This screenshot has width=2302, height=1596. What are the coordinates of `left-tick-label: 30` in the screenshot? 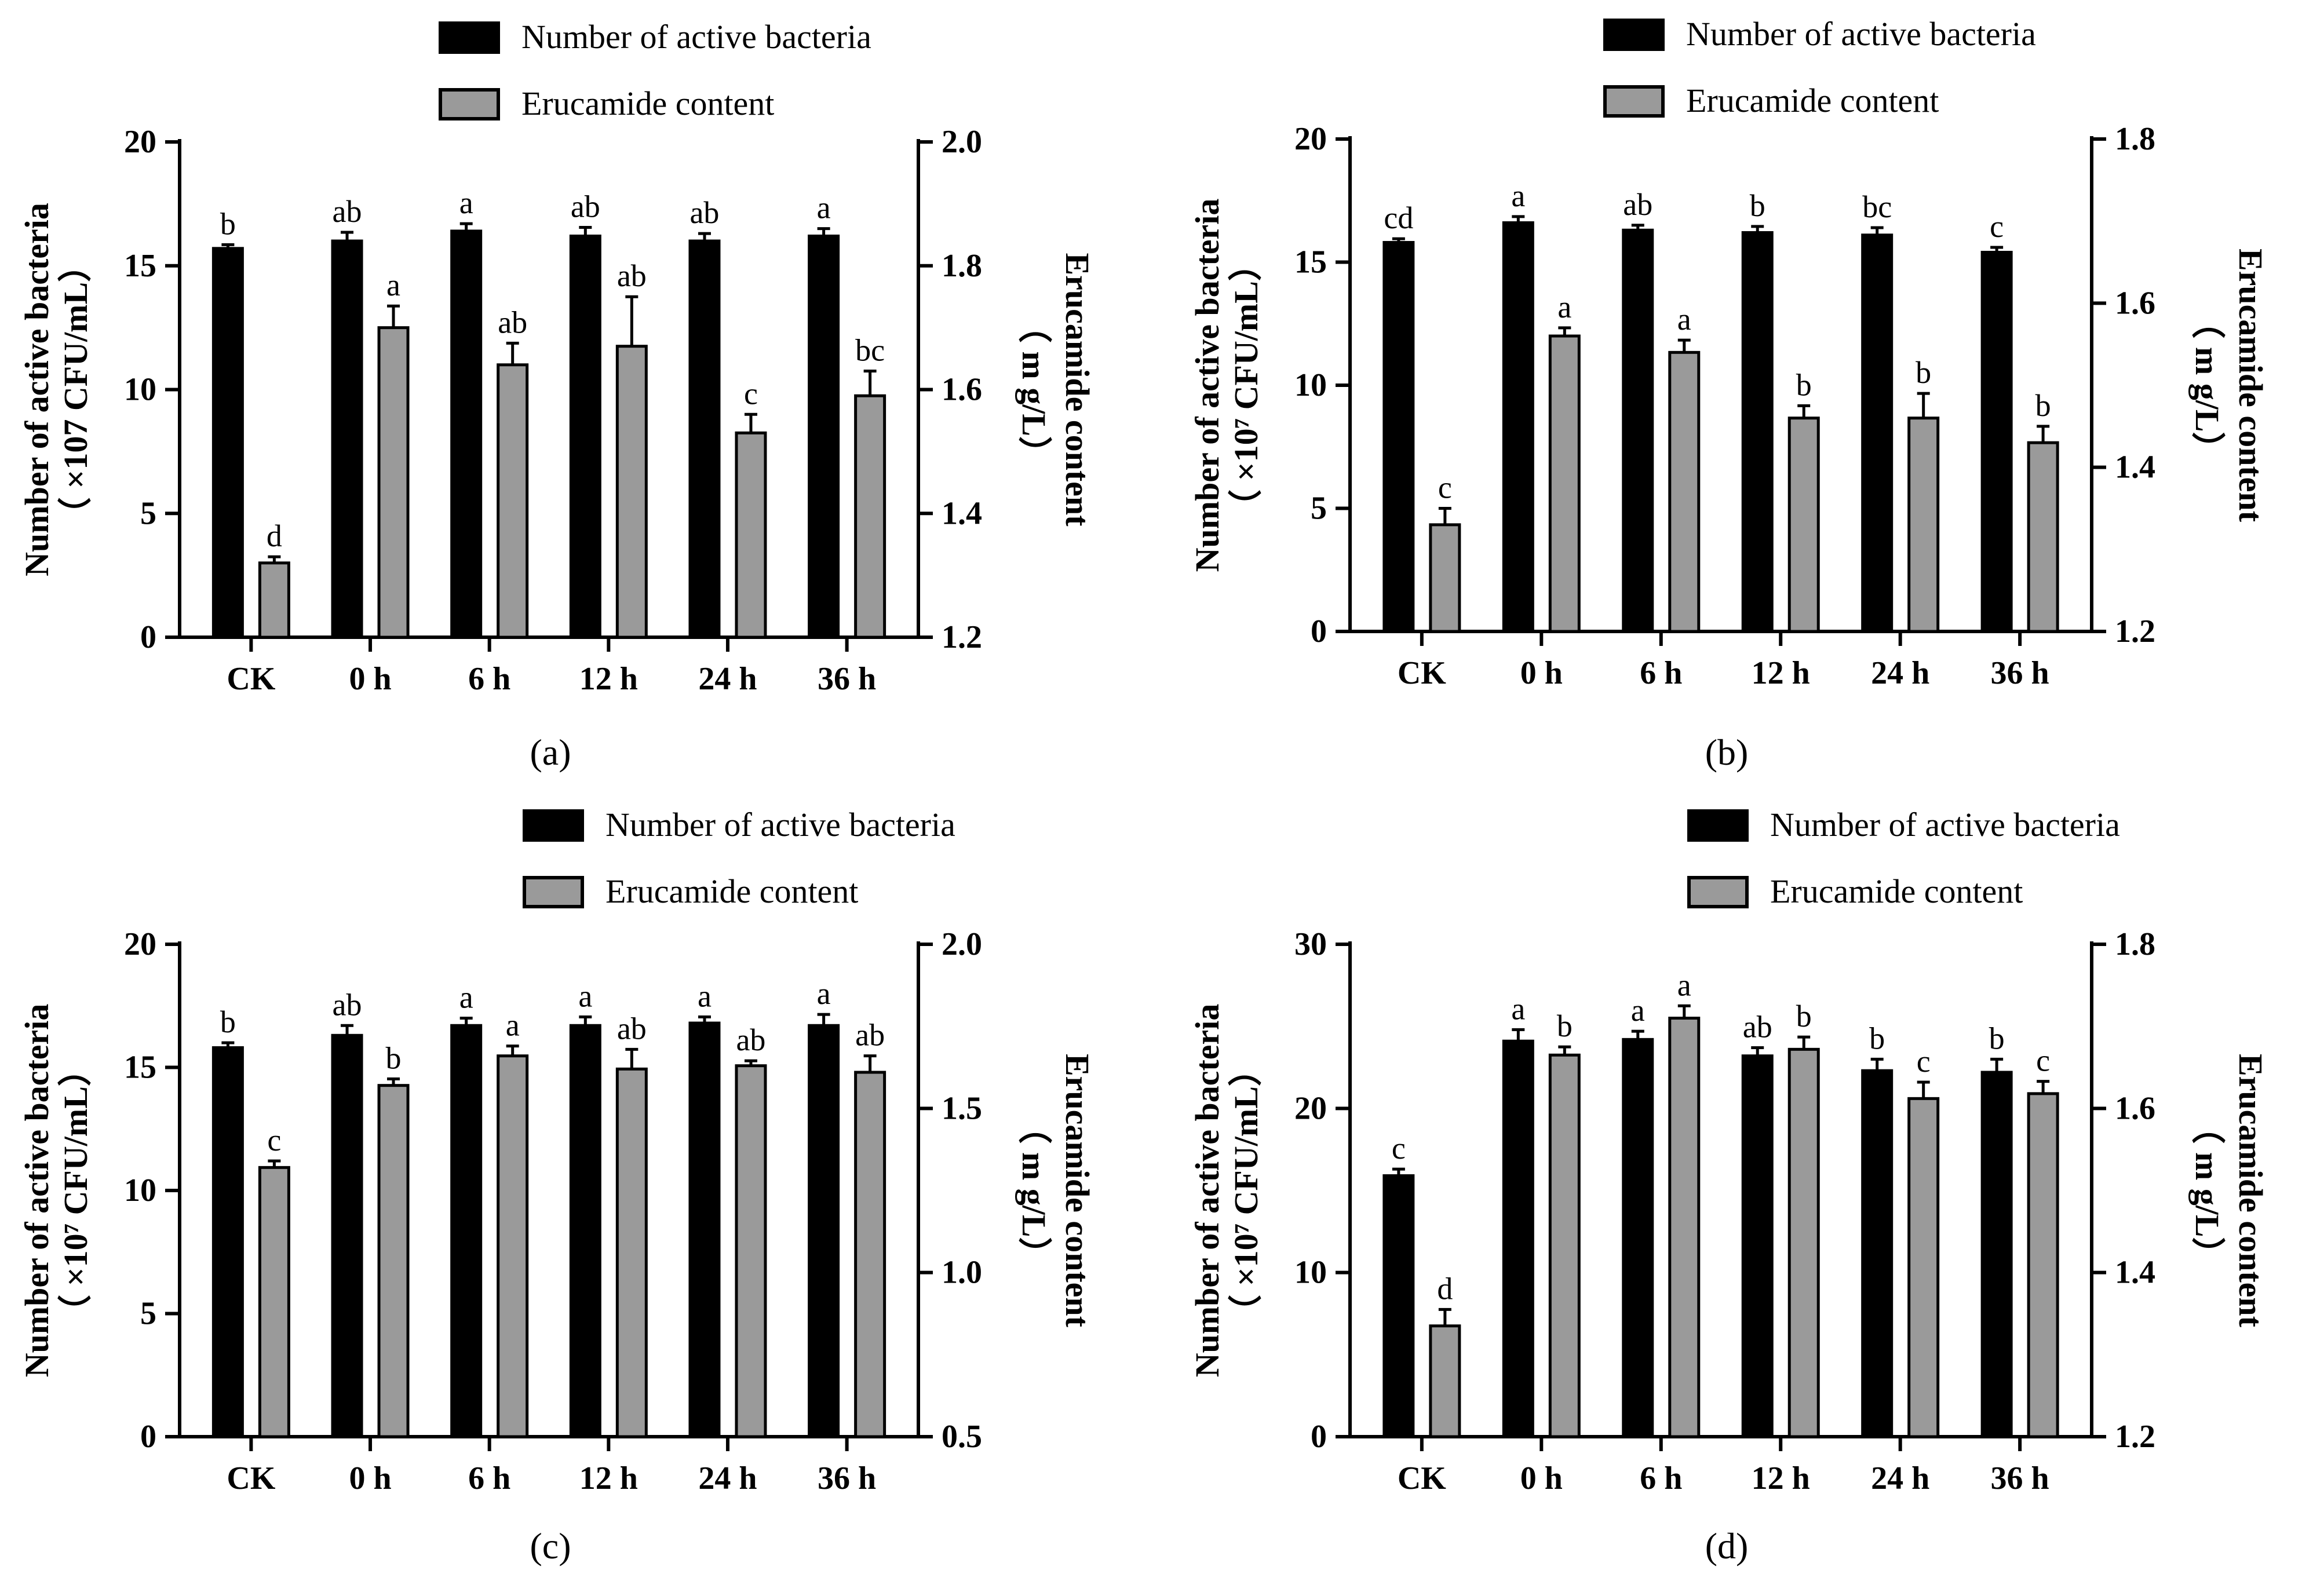 It's located at (1310, 944).